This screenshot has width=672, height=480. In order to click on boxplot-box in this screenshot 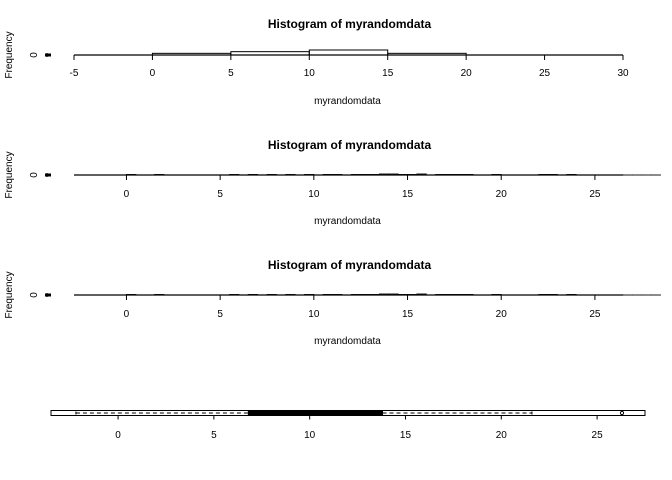, I will do `click(315, 413)`.